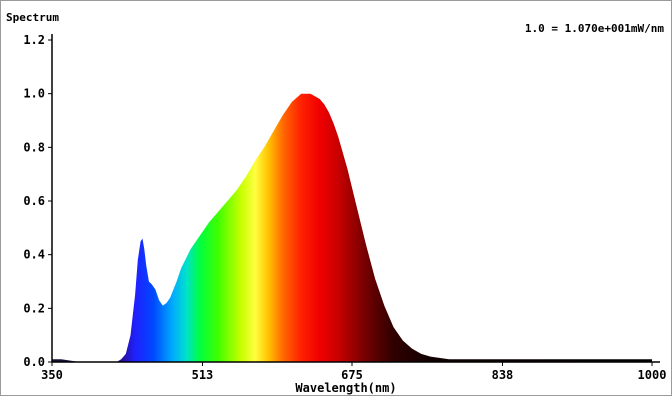  I want to click on y-tick-label: 1.2, so click(34, 40).